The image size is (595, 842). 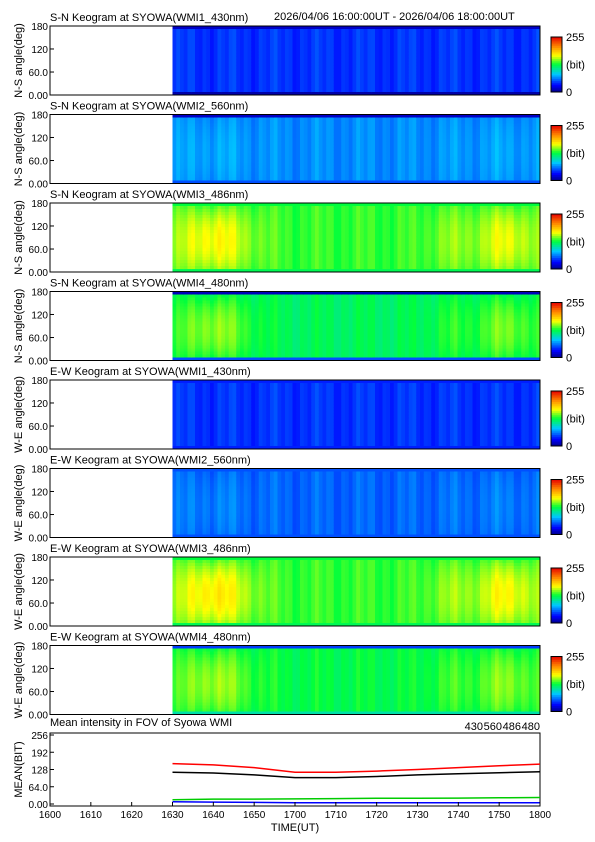 What do you see at coordinates (39, 771) in the screenshot?
I see `y-tick-label: 128` at bounding box center [39, 771].